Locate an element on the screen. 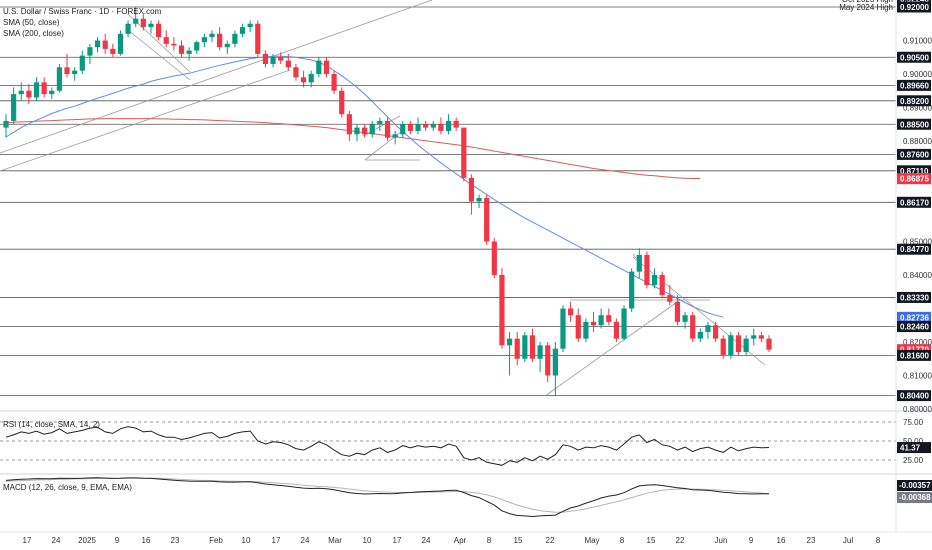  y-tick-label: 0.88000 is located at coordinates (917, 141).